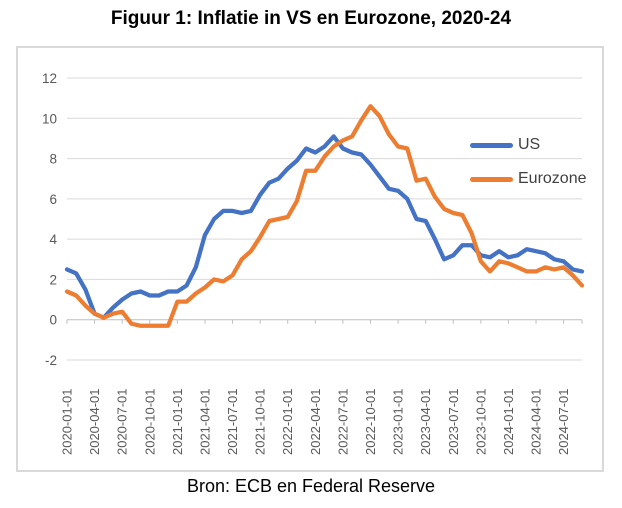 This screenshot has height=508, width=622. I want to click on y-tick-label: -2, so click(51, 360).